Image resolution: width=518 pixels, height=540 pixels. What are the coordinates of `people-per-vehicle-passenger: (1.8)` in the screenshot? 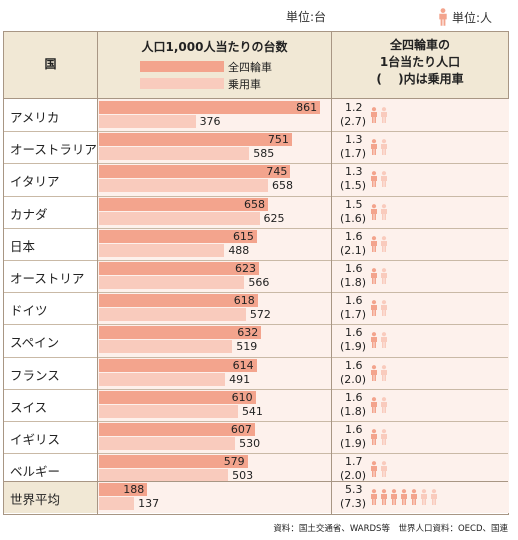 It's located at (353, 282).